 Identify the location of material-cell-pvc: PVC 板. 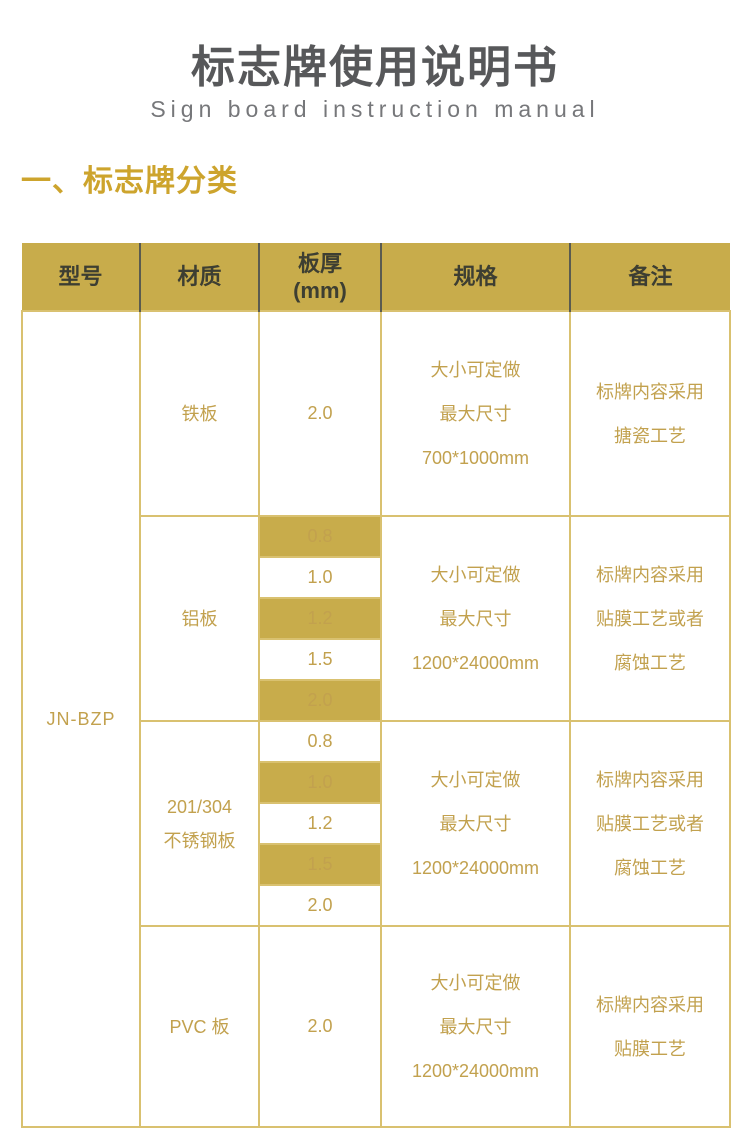
(199, 1026).